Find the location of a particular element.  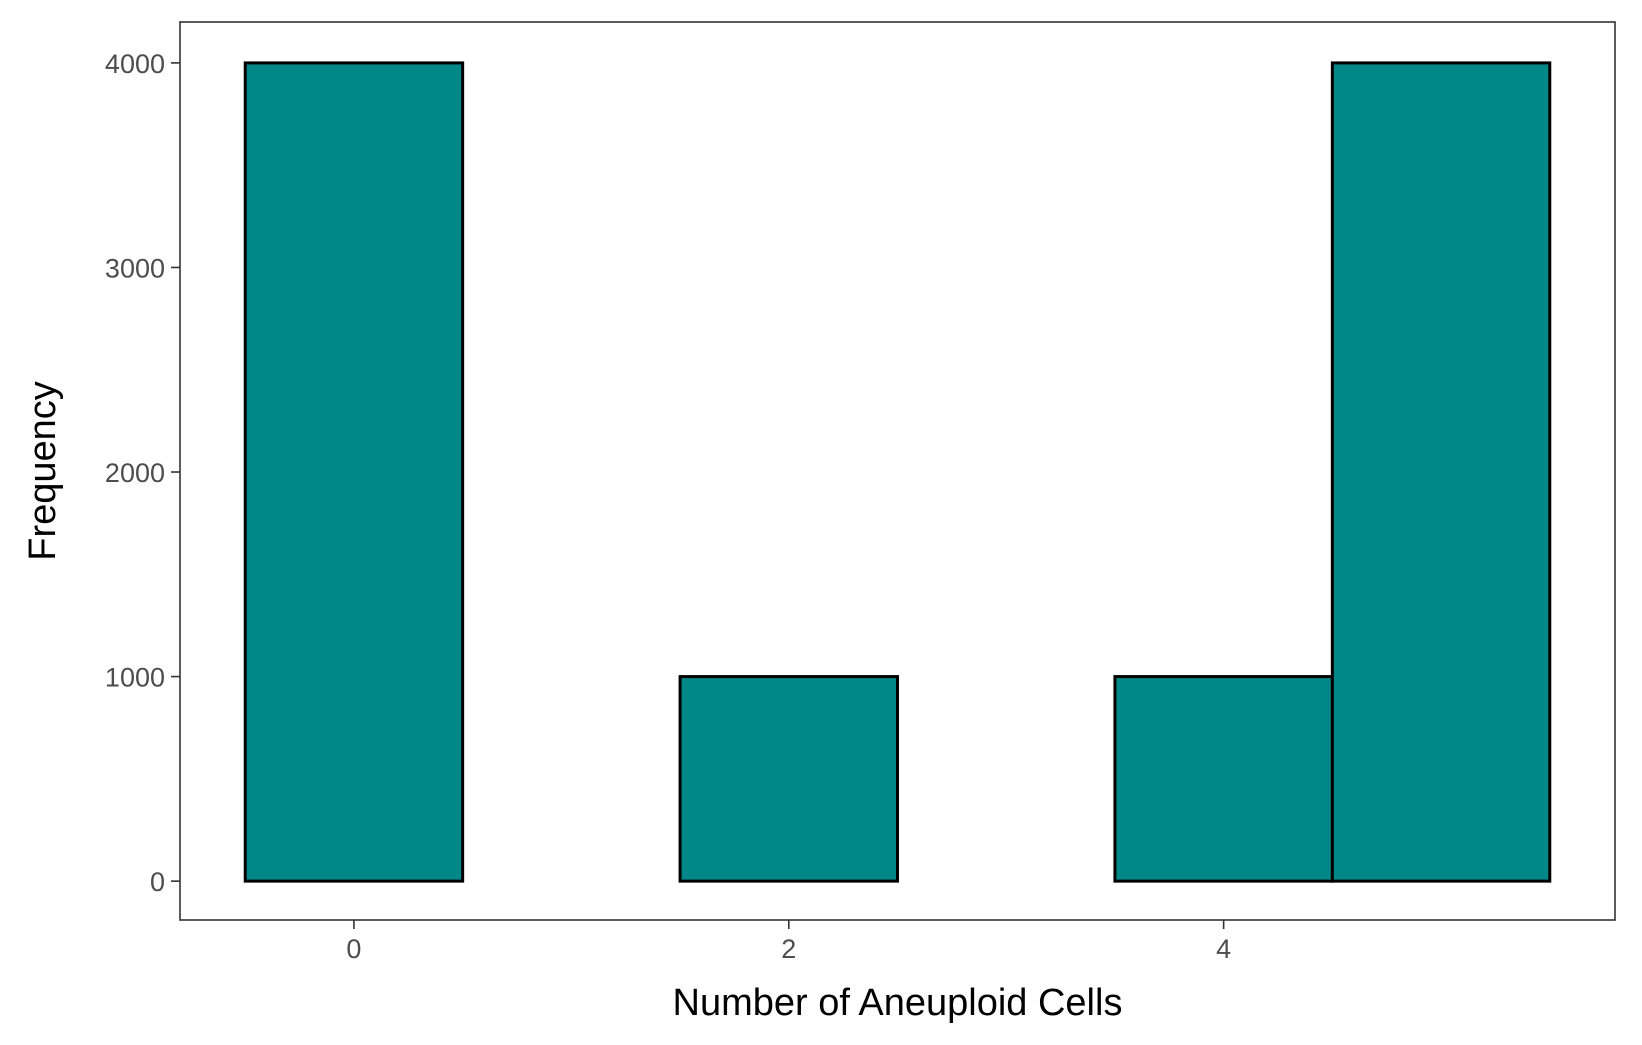

y-tick-label: 1000 is located at coordinates (135, 678).